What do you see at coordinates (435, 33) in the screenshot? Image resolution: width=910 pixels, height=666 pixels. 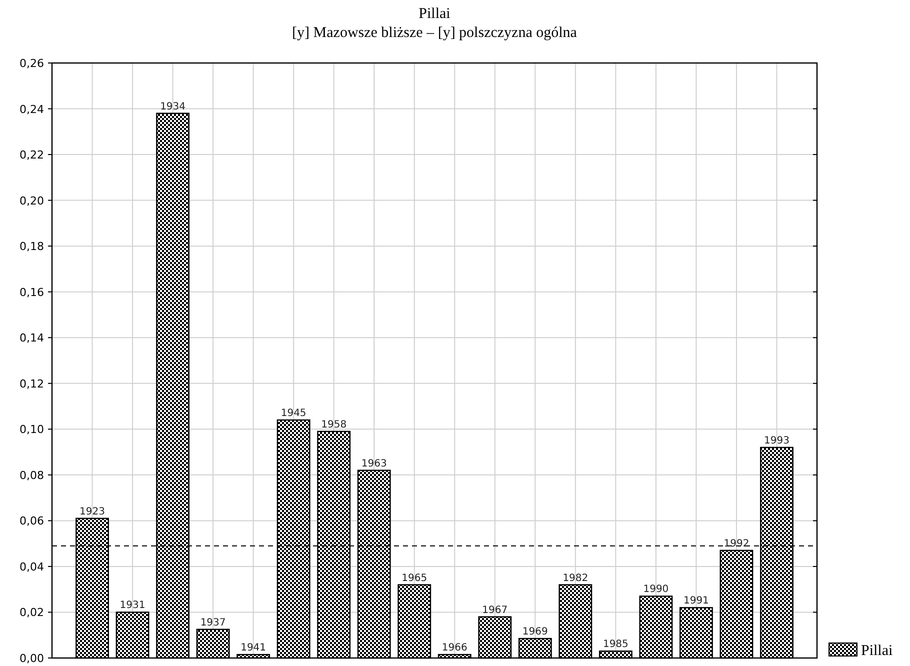 I see `chart-subtitle: [y] Mazowsze bliższe – [y] polszczyzna ogólna` at bounding box center [435, 33].